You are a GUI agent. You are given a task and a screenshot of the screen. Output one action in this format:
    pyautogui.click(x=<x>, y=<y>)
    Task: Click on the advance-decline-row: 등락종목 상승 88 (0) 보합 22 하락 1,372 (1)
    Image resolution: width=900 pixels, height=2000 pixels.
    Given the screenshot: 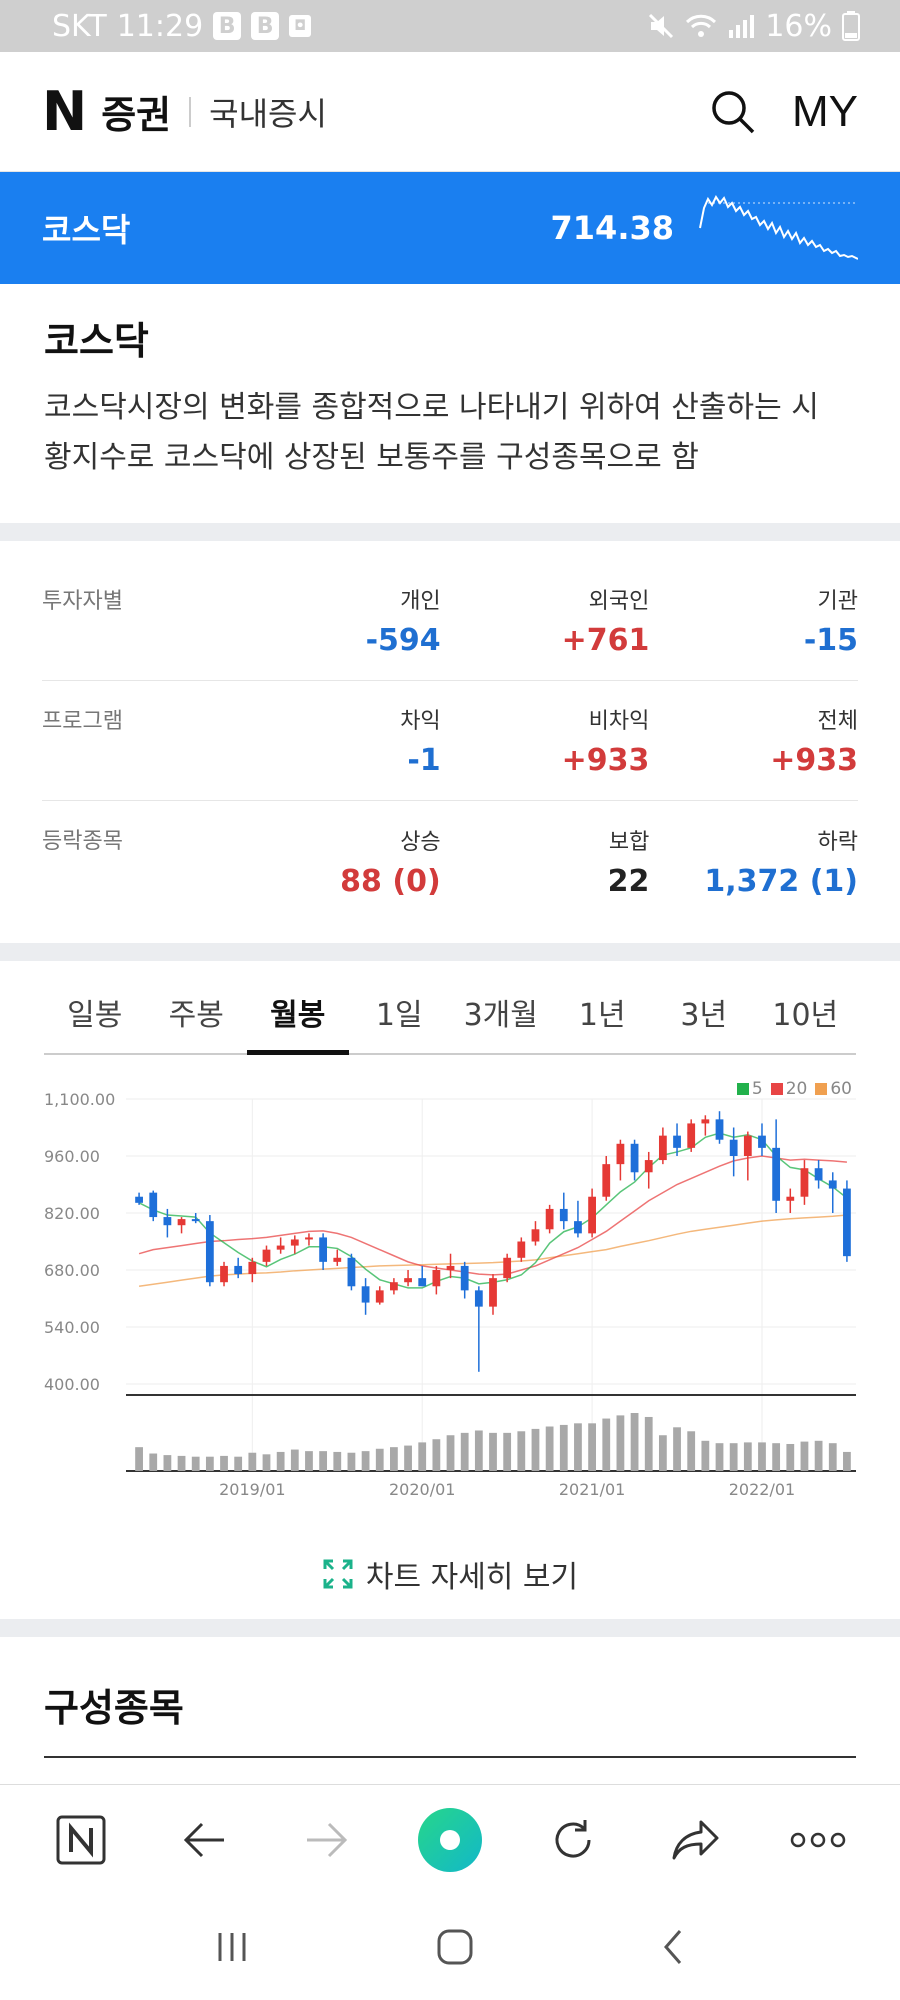 What is the action you would take?
    pyautogui.click(x=450, y=861)
    